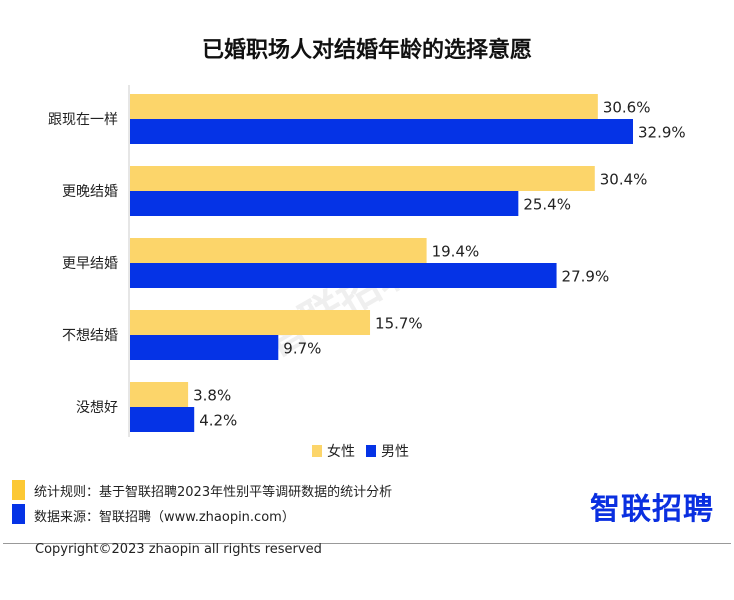 Image resolution: width=734 pixels, height=600 pixels. What do you see at coordinates (90, 336) in the screenshot?
I see `category-label: 不想结婚` at bounding box center [90, 336].